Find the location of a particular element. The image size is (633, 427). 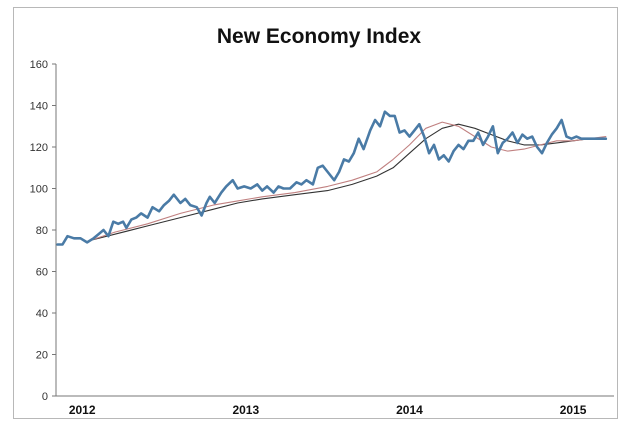

x-axis-ticks: 2012 2013 2014 2015 is located at coordinates (328, 410).